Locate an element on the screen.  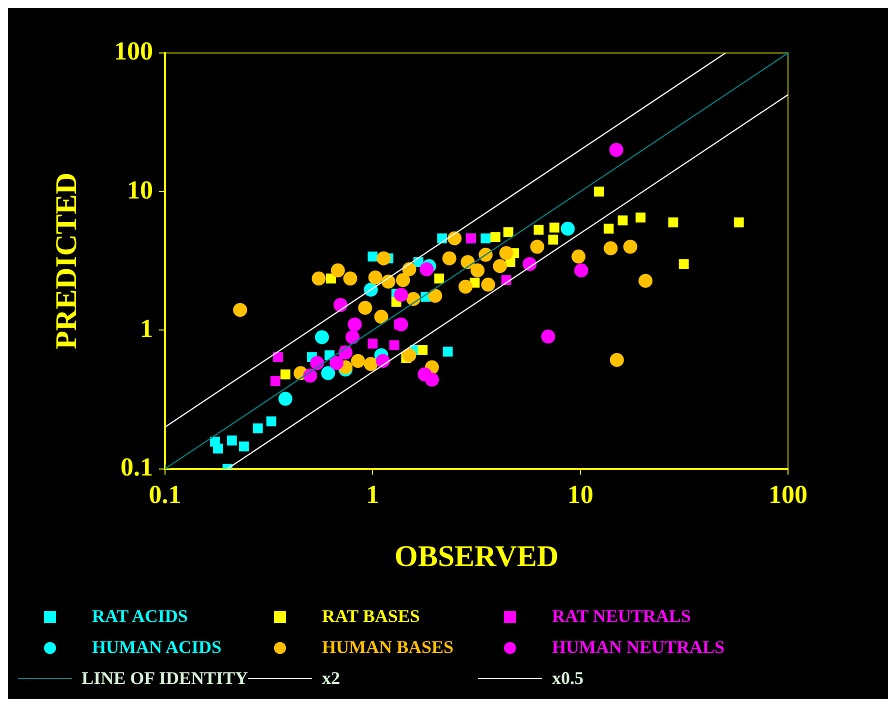
legend-label: RAT NEUTRALS is located at coordinates (621, 616).